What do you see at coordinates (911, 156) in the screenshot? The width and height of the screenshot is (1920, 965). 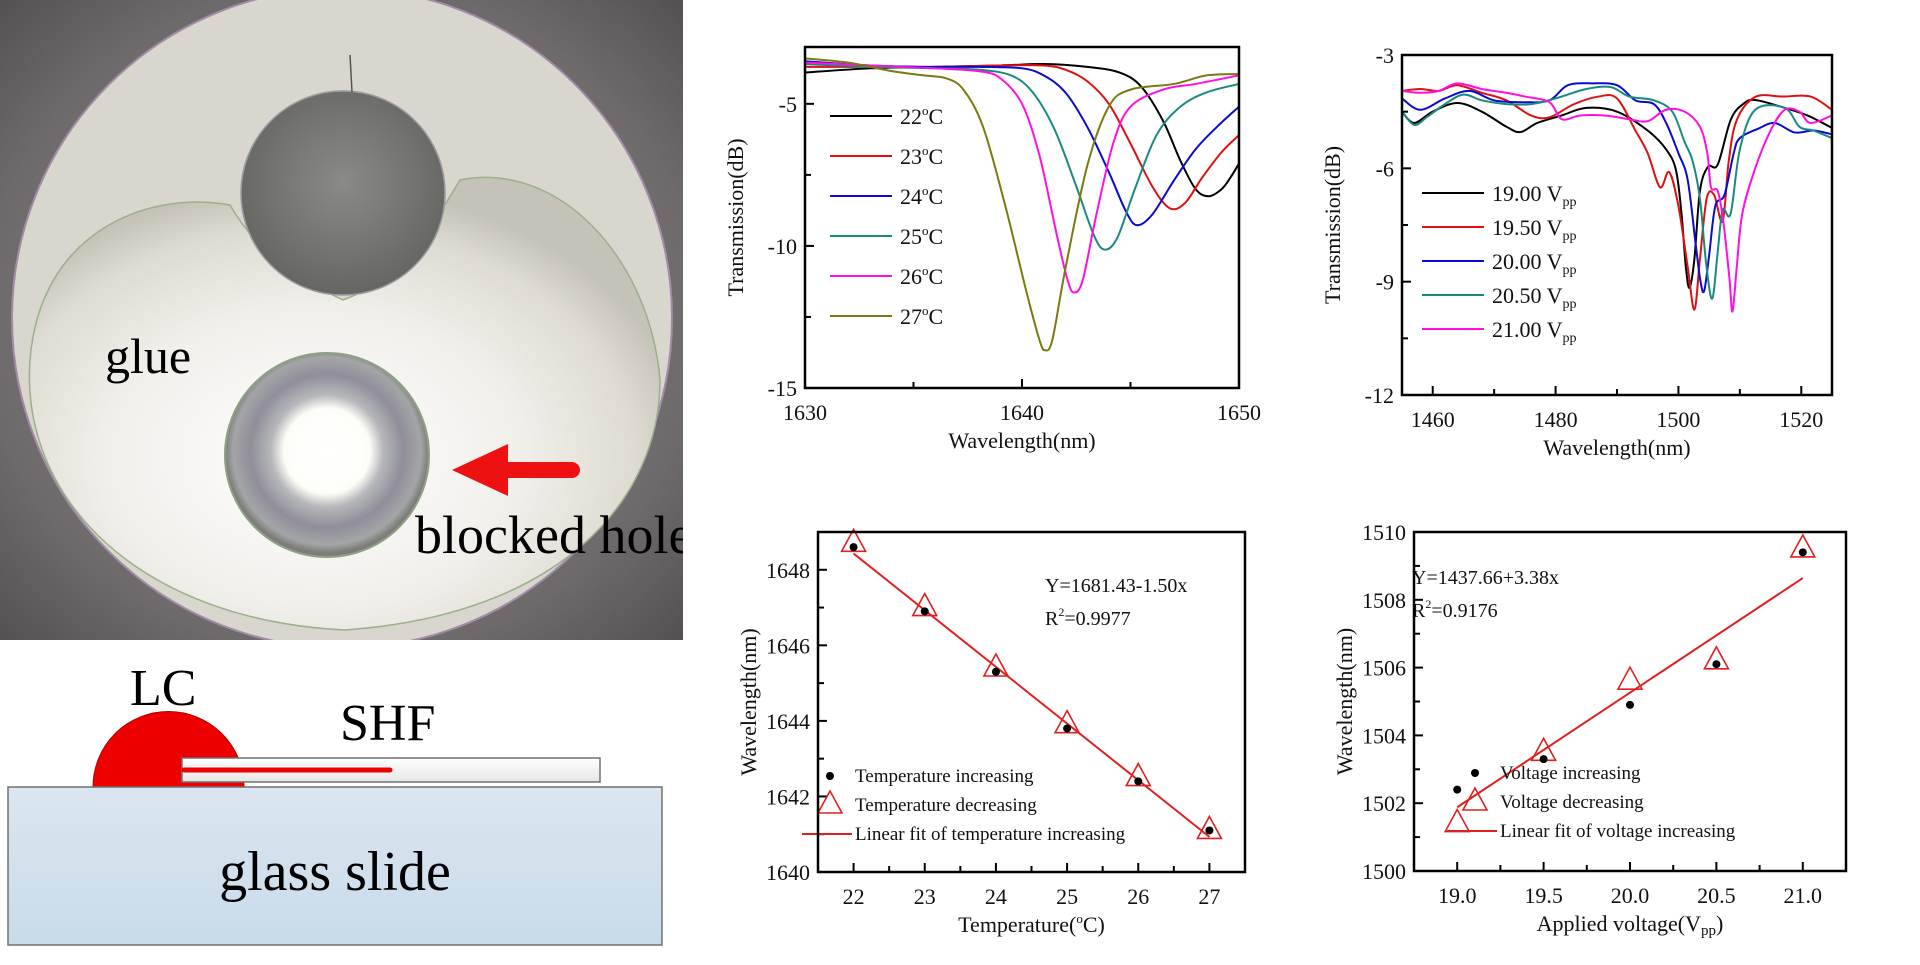 I see `legend-text: 23` at bounding box center [911, 156].